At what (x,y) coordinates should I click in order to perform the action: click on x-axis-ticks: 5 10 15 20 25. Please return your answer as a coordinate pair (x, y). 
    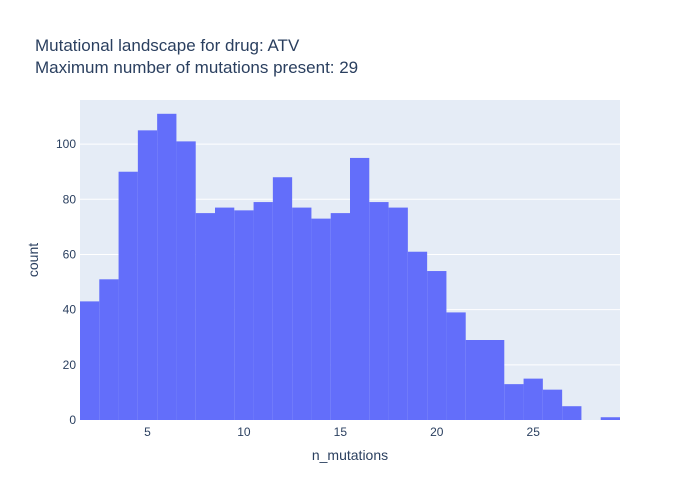
    Looking at the image, I should click on (342, 432).